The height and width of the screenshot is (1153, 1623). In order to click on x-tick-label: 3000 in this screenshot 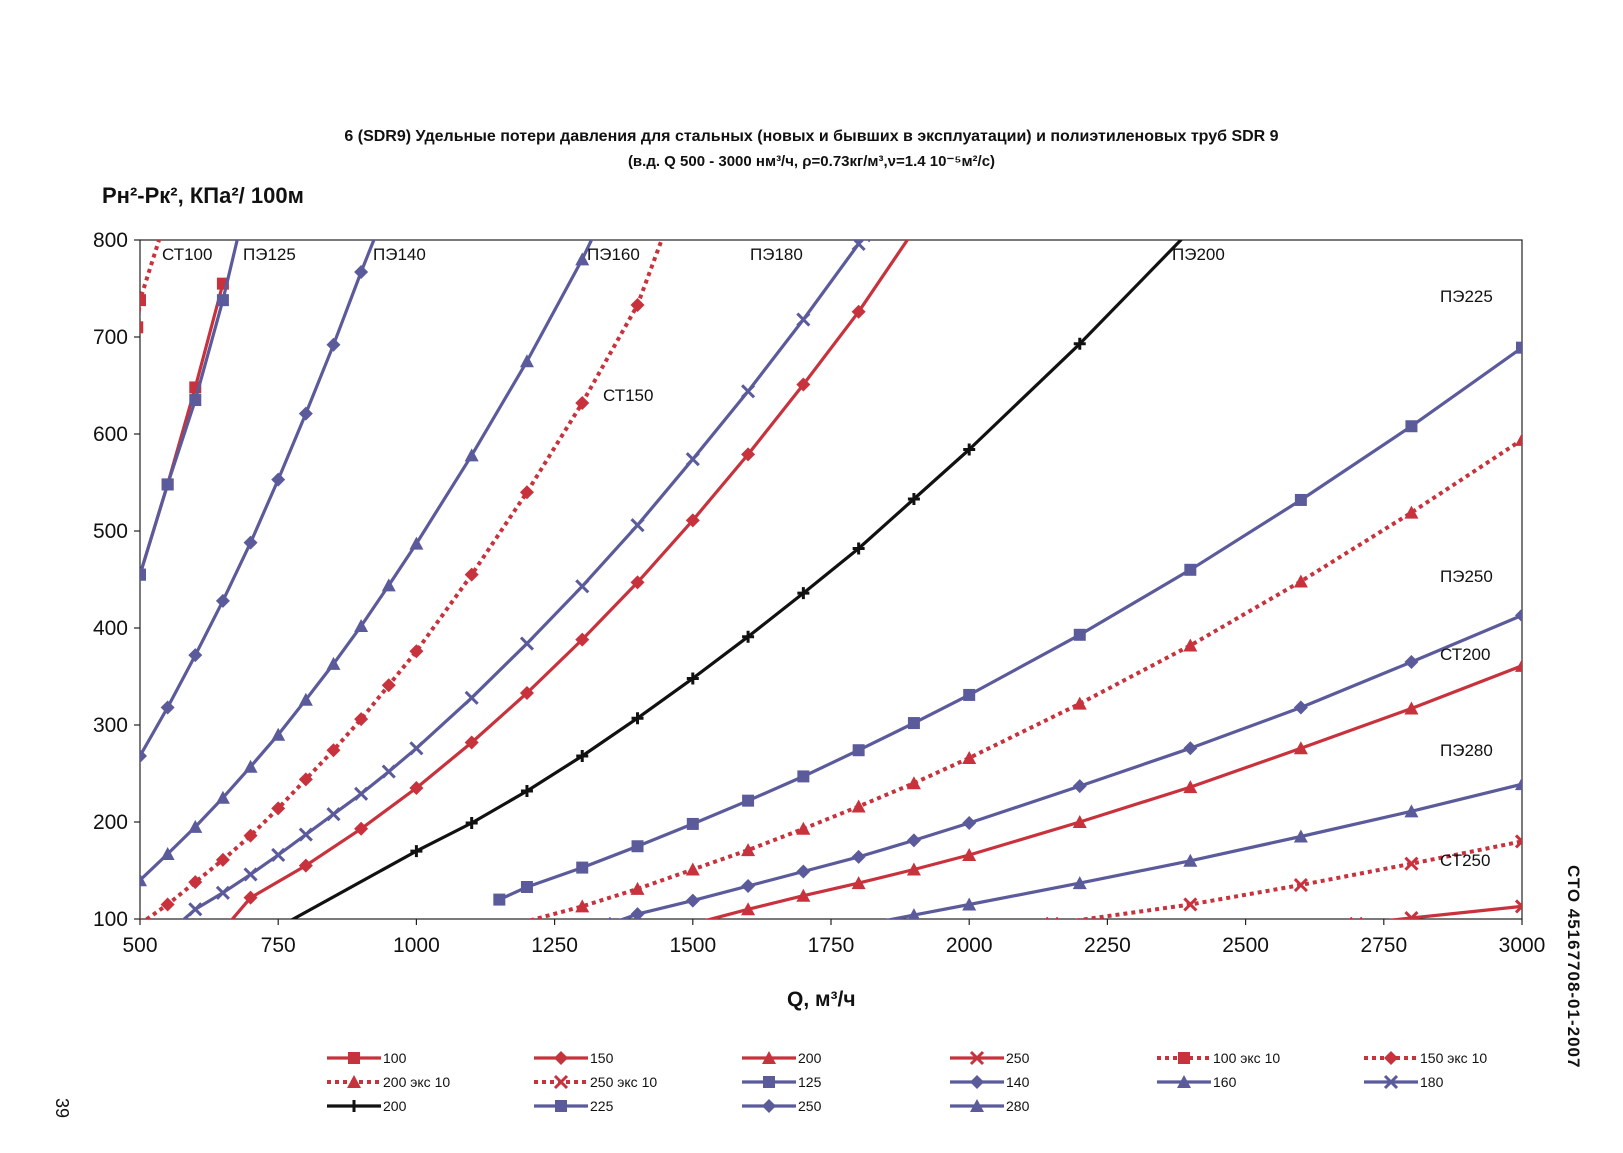, I will do `click(1522, 945)`.